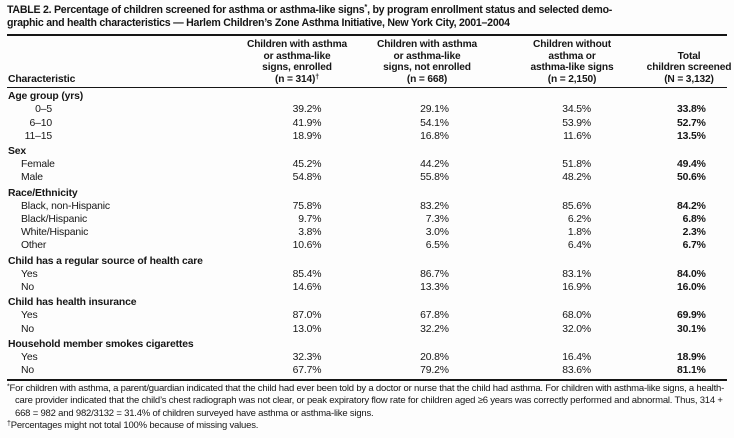 The width and height of the screenshot is (734, 438). I want to click on cell-value: 3.0%, so click(437, 233).